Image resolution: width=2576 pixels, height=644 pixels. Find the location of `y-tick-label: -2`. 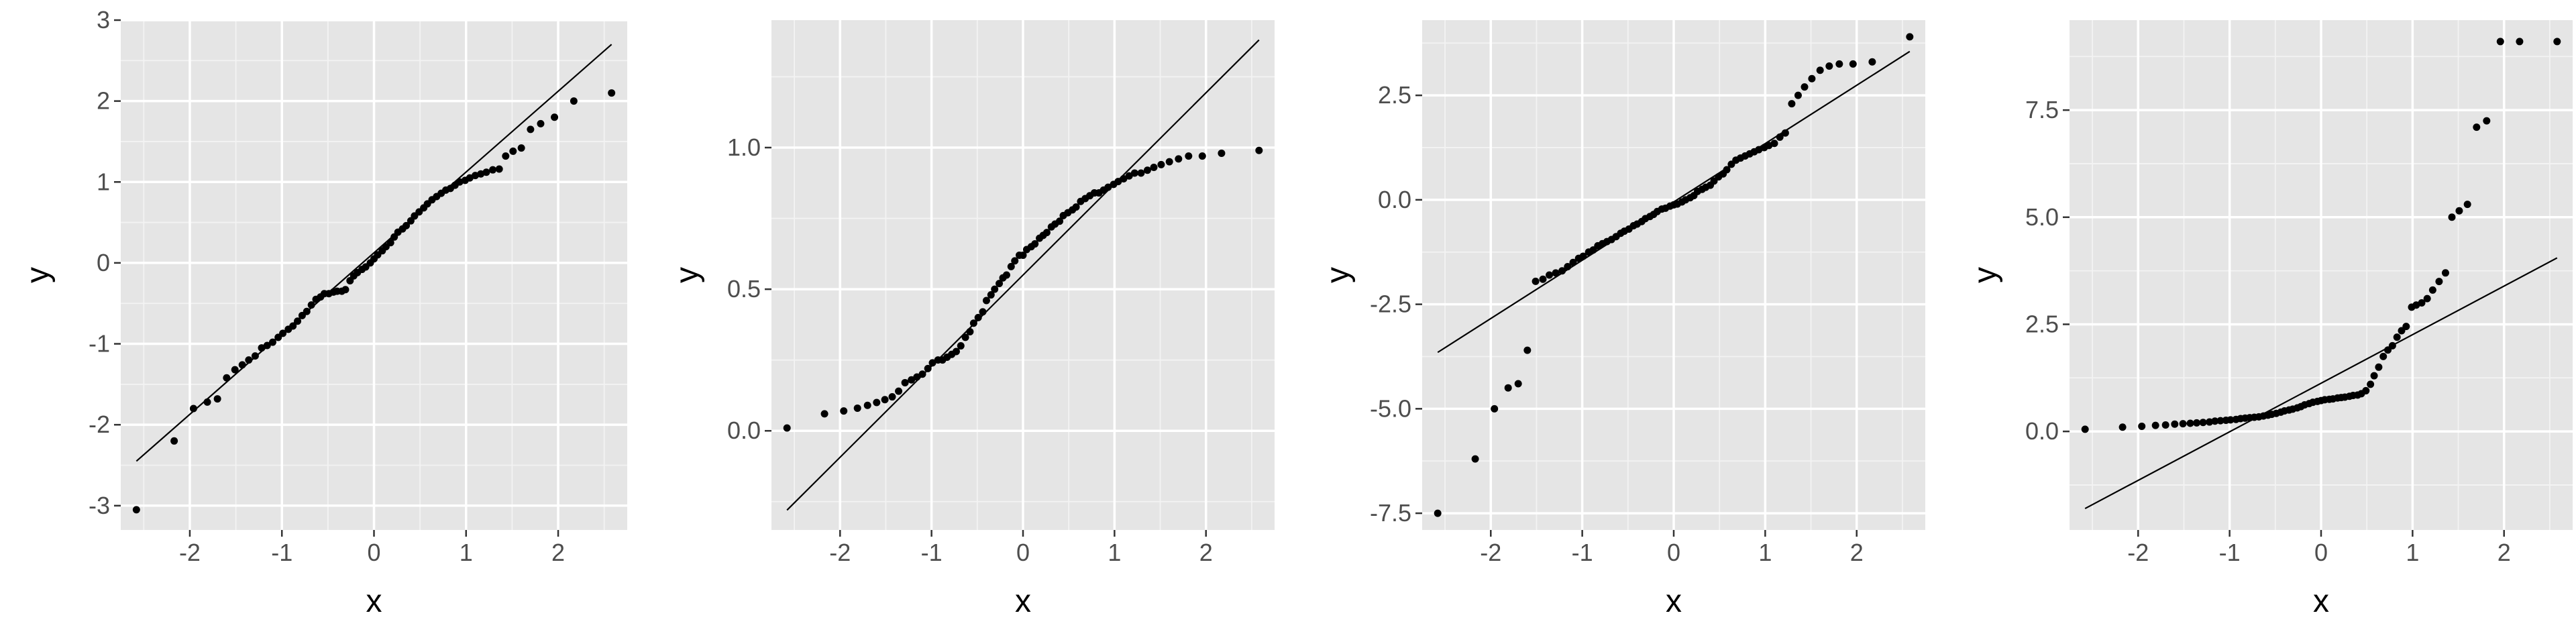

y-tick-label: -2 is located at coordinates (99, 424).